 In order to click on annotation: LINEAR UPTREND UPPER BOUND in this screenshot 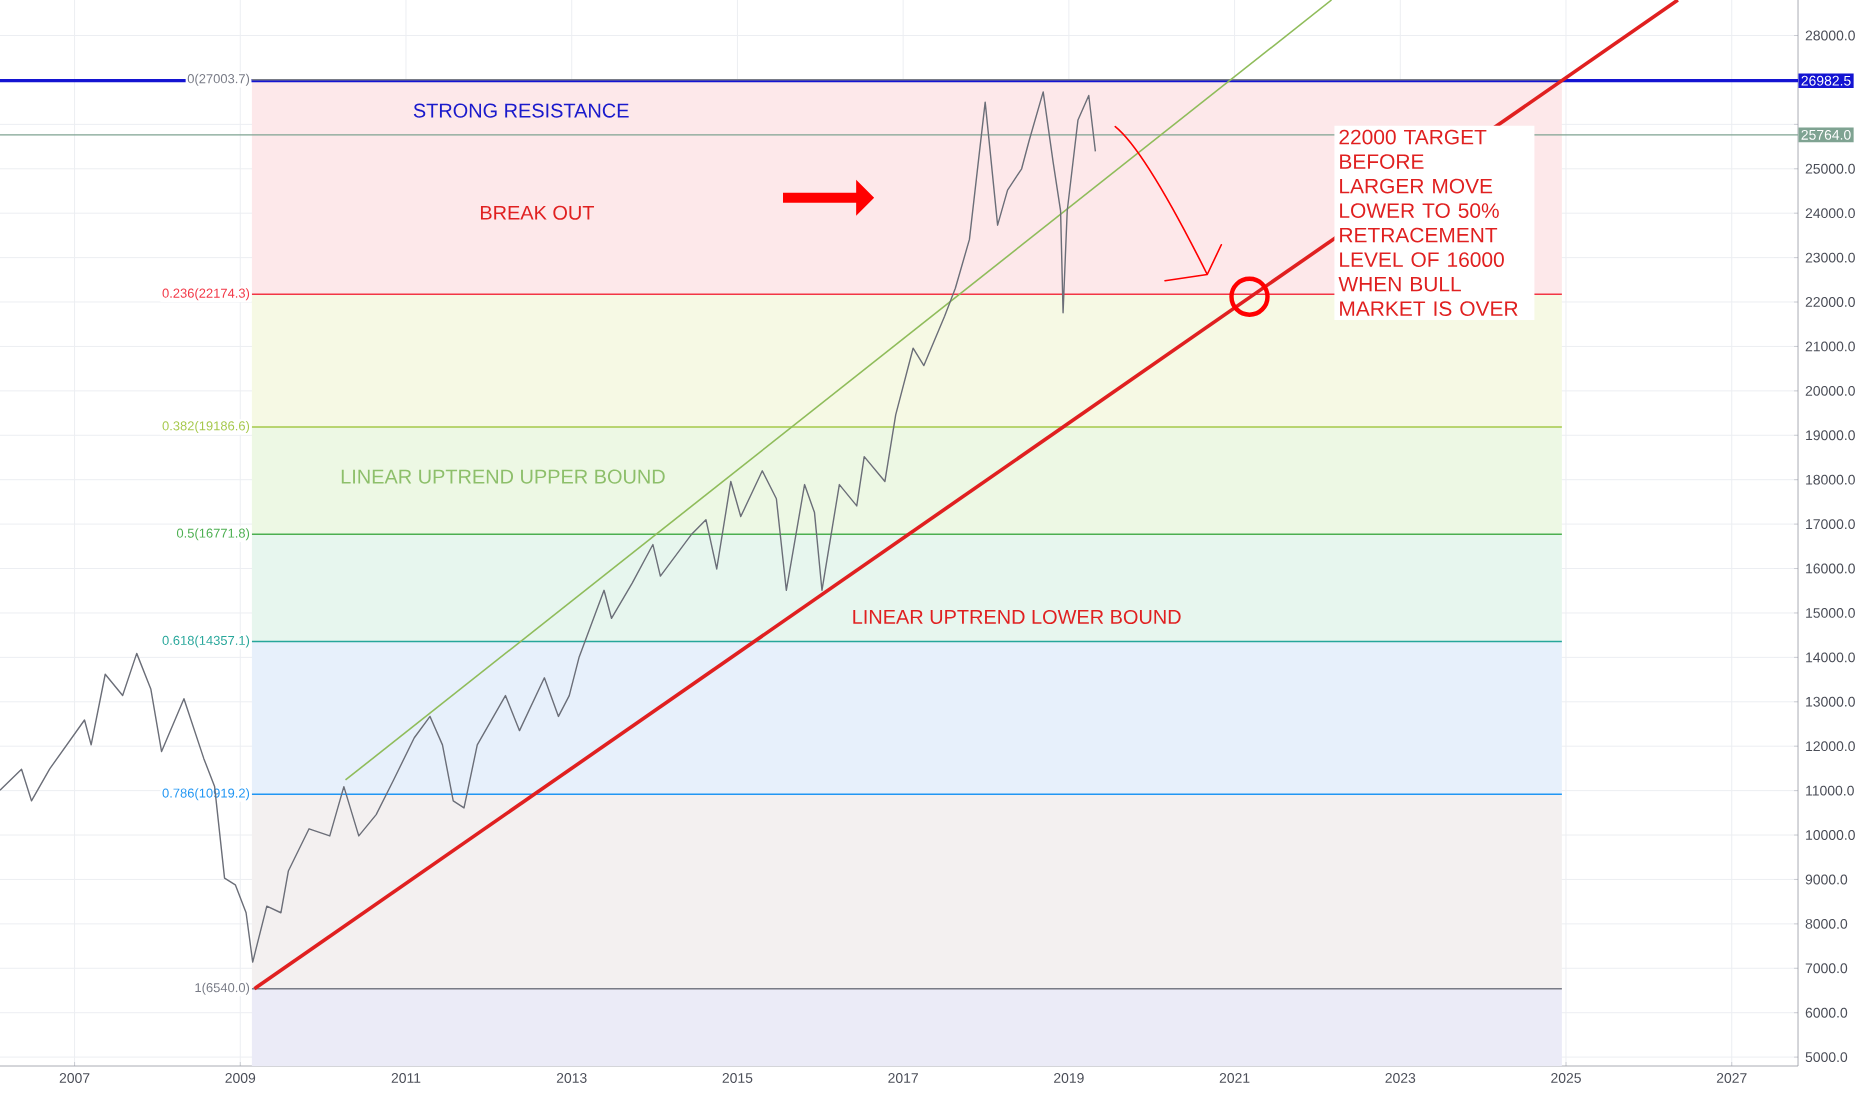, I will do `click(503, 476)`.